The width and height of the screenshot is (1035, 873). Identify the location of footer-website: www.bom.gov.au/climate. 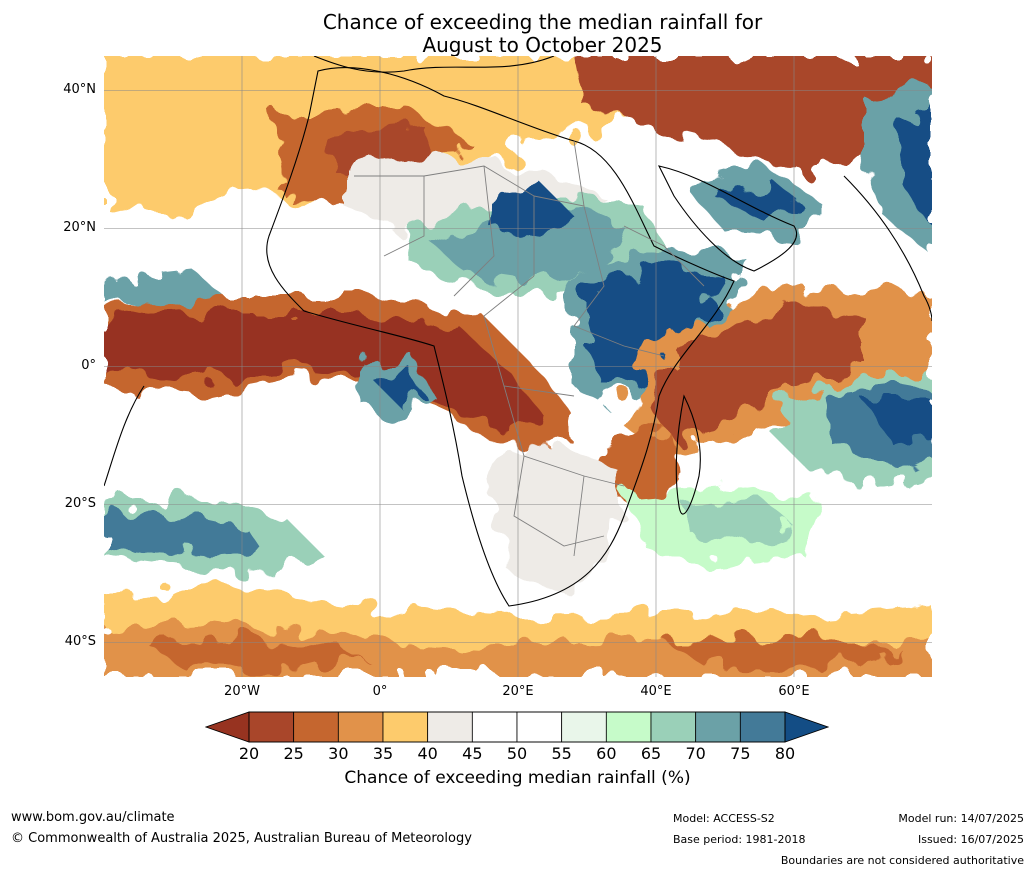
(93, 817).